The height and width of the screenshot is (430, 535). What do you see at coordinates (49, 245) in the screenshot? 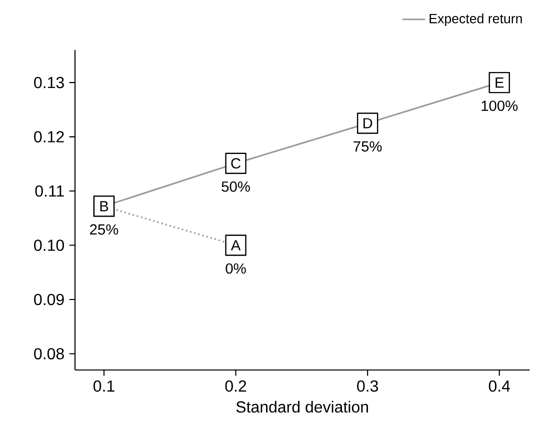
I see `y-tick-label: 0.10` at bounding box center [49, 245].